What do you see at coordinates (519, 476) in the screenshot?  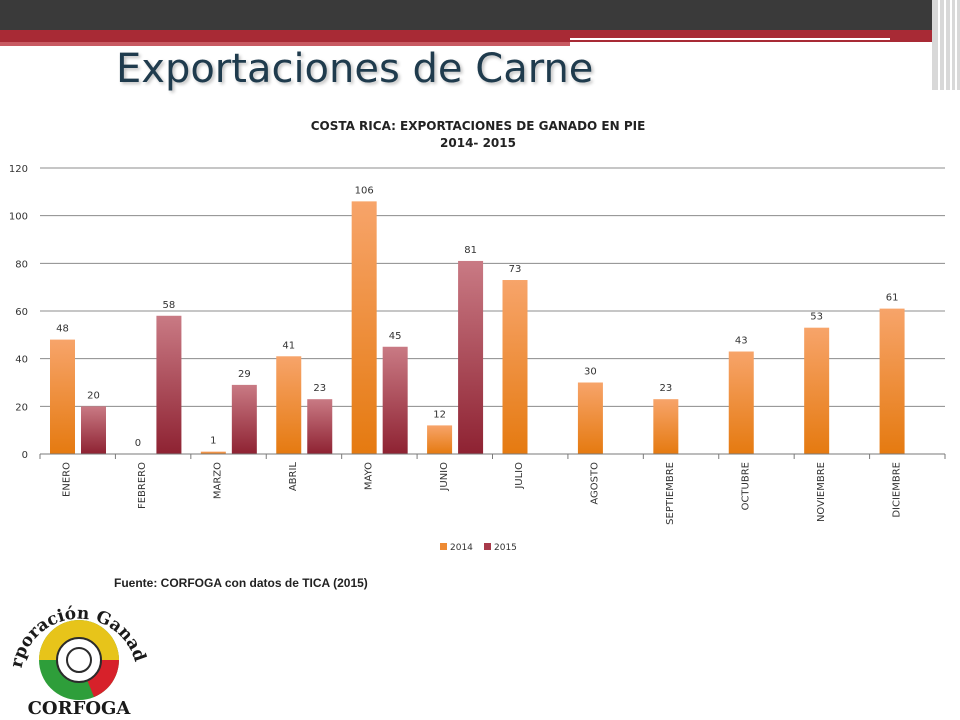 I see `x-tick-label: JULIO` at bounding box center [519, 476].